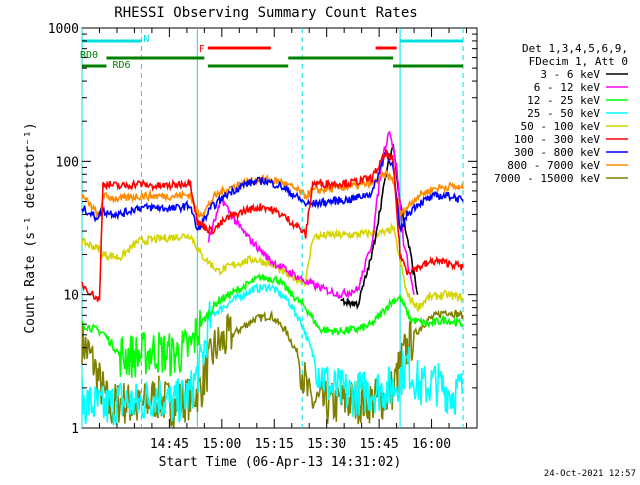 The height and width of the screenshot is (485, 640). I want to click on legend-label: 50 - 100 keV, so click(561, 126).